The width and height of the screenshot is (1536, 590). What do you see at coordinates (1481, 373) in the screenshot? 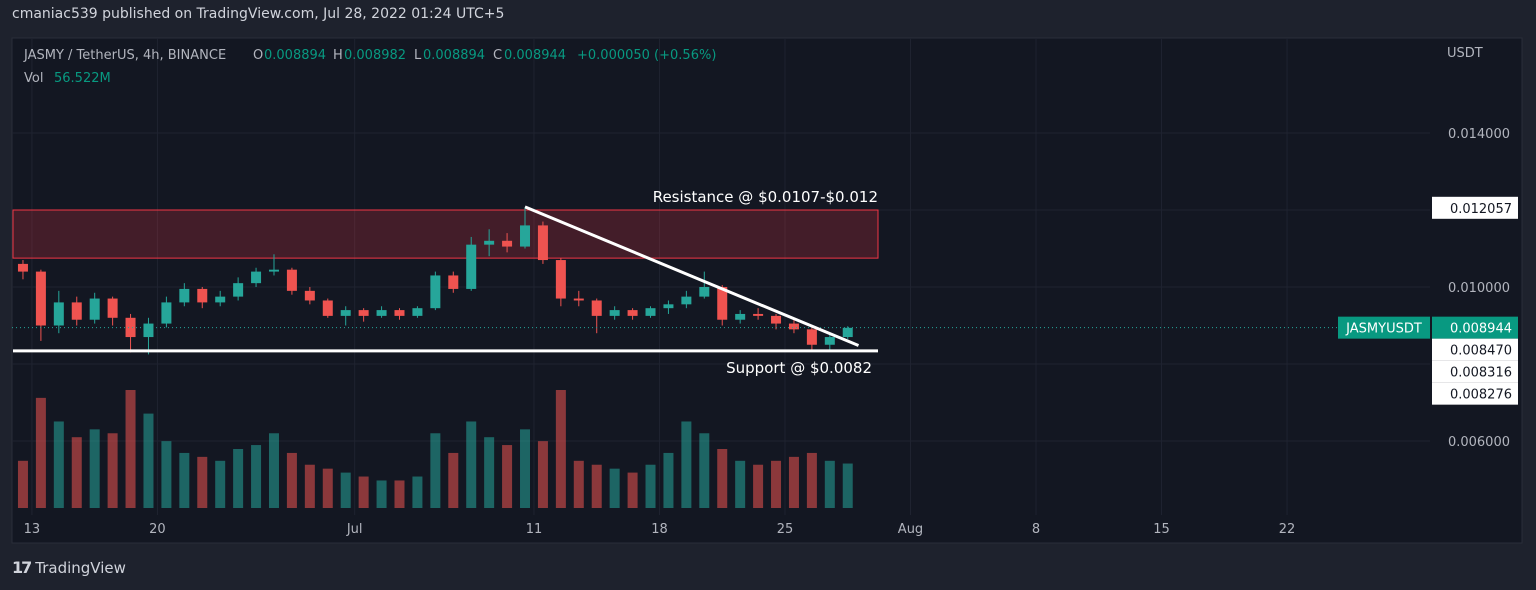
I see `price-label-text: 0.008316` at bounding box center [1481, 373].